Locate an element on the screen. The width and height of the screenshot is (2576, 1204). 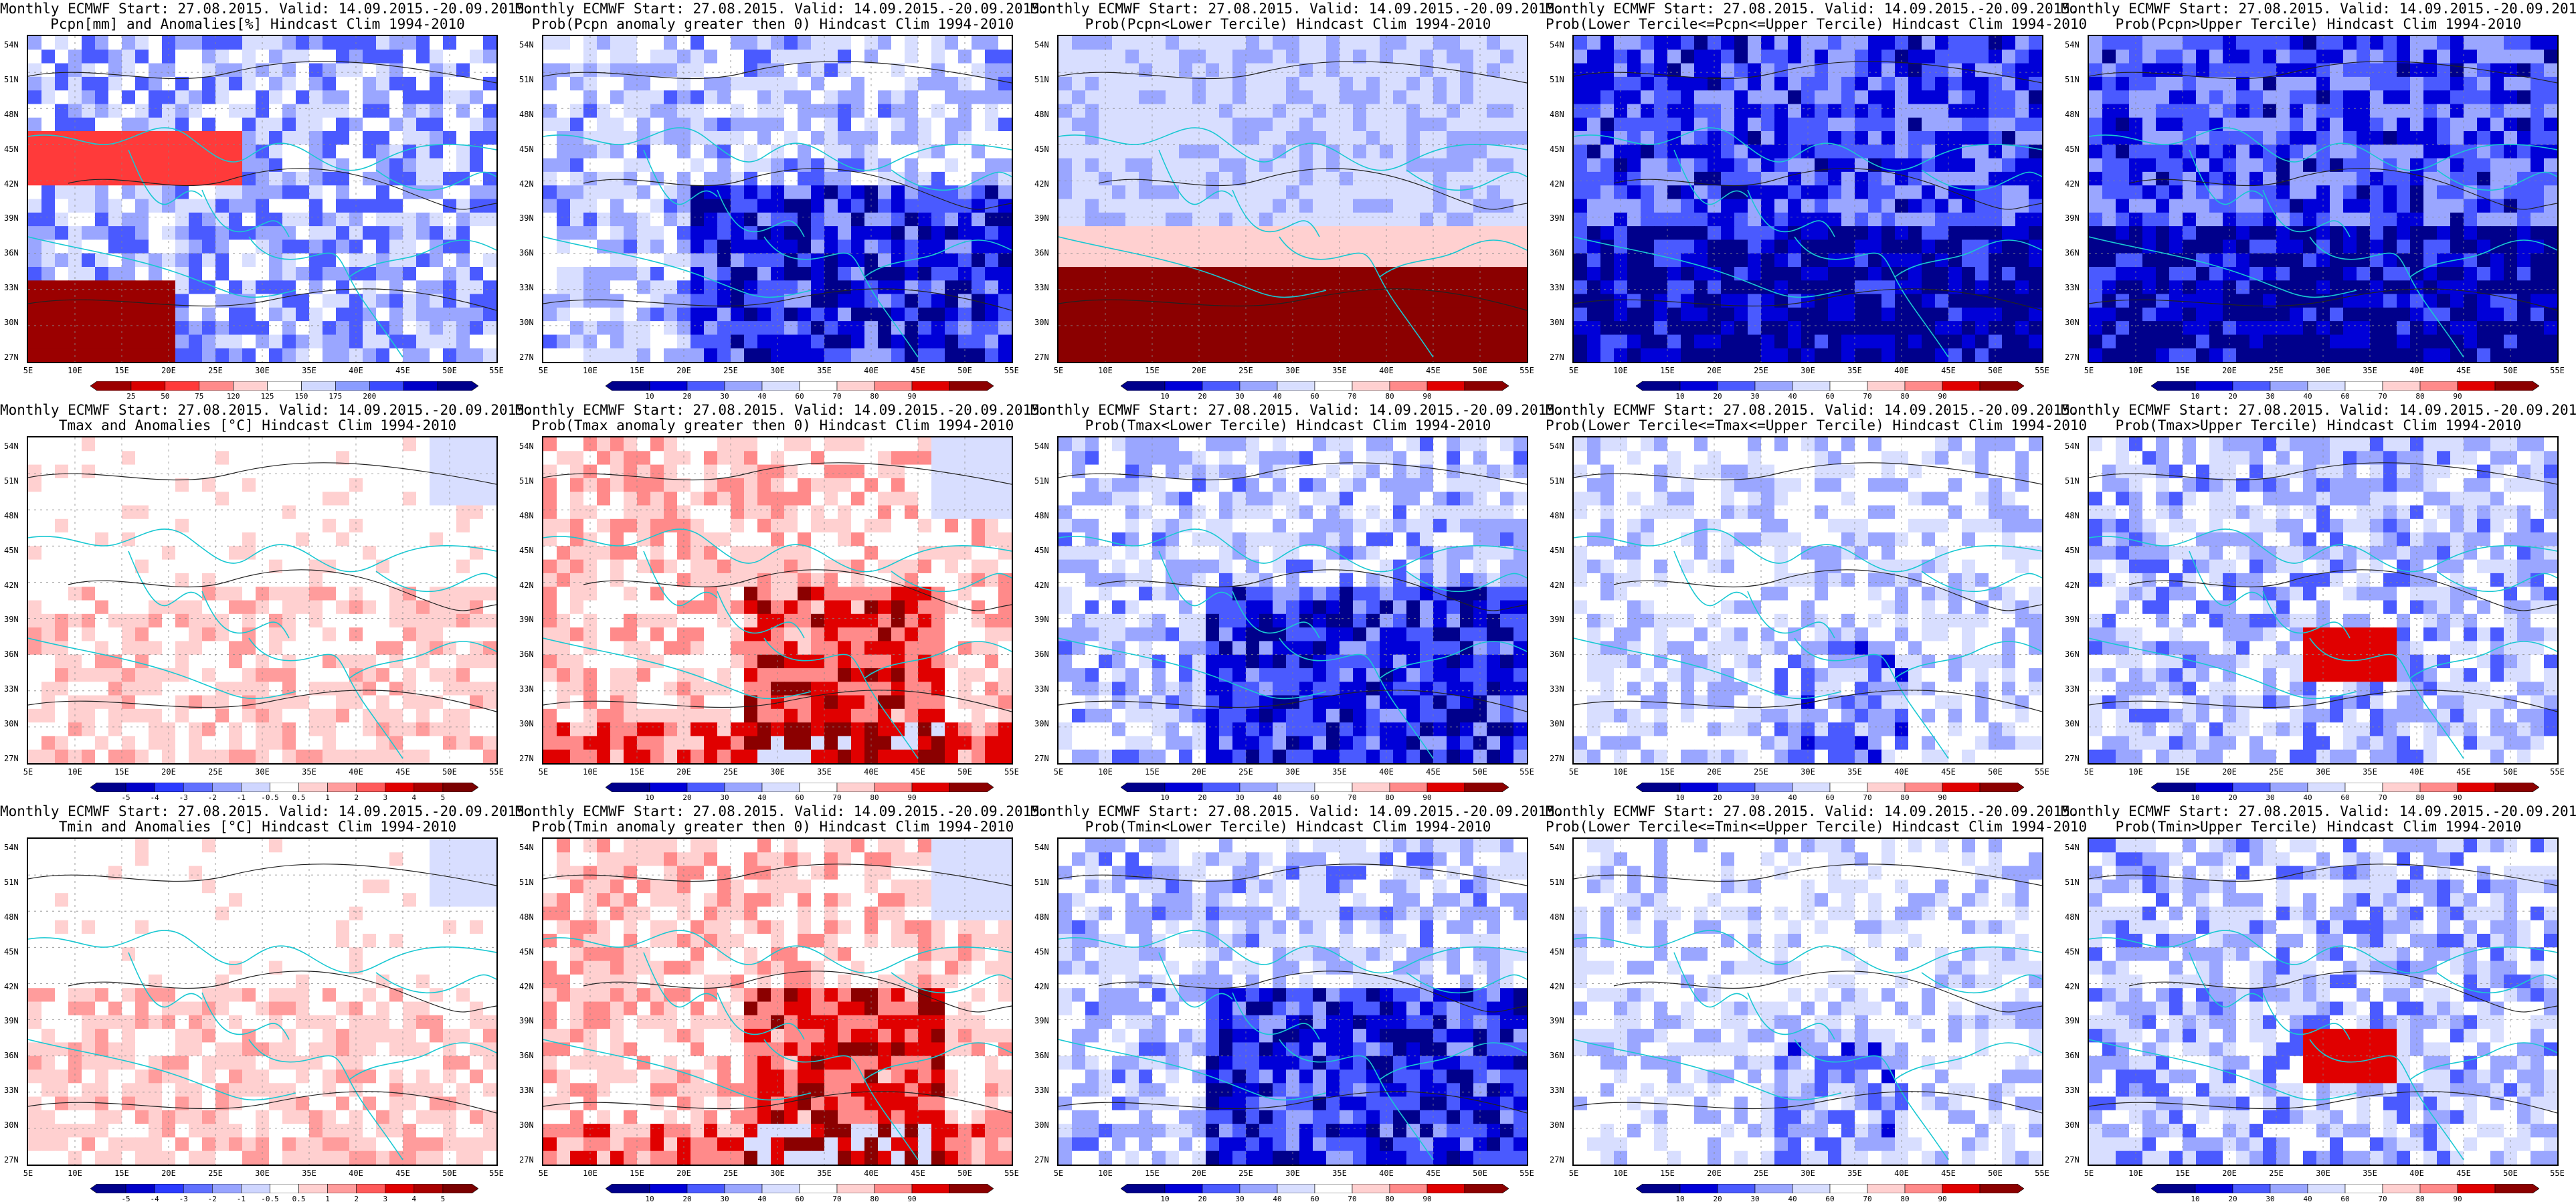
latitude-tick-label: 39N is located at coordinates (526, 218).